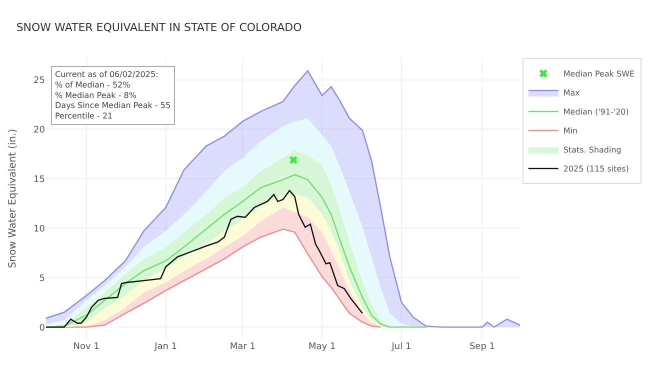 This screenshot has height=391, width=653. Describe the element at coordinates (39, 179) in the screenshot. I see `y-tick-label: 15` at that location.